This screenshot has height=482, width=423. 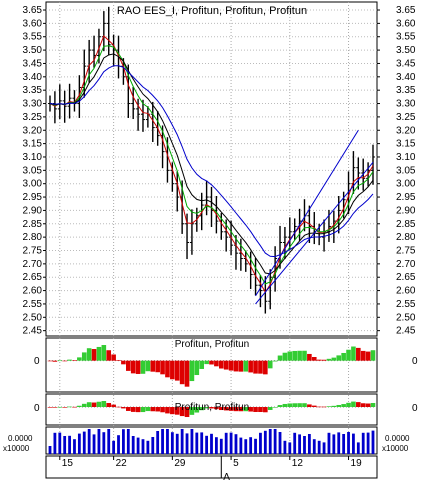 I want to click on price-tick-right-0: 3.65, so click(x=406, y=10).